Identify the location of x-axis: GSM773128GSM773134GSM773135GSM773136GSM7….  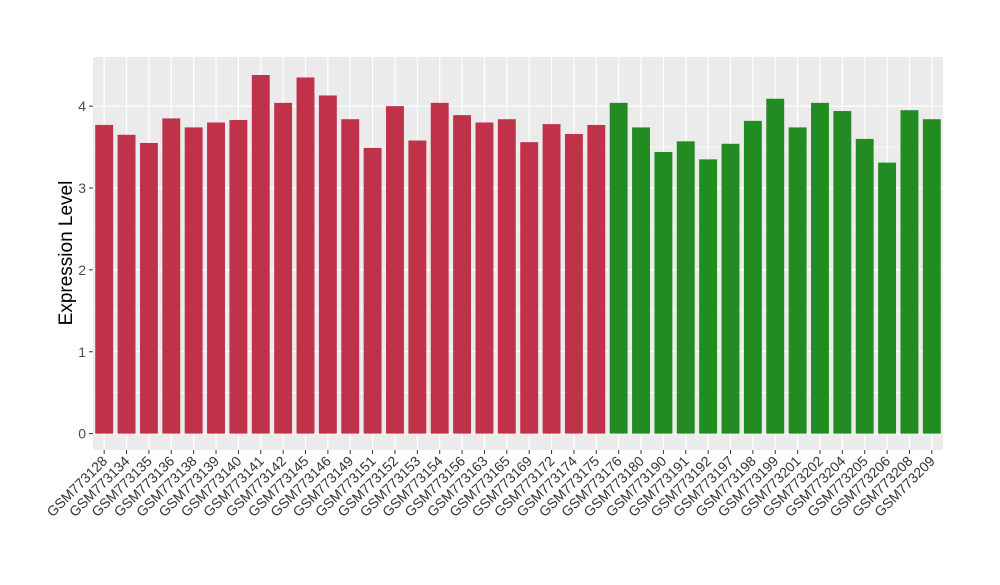
(490, 485).